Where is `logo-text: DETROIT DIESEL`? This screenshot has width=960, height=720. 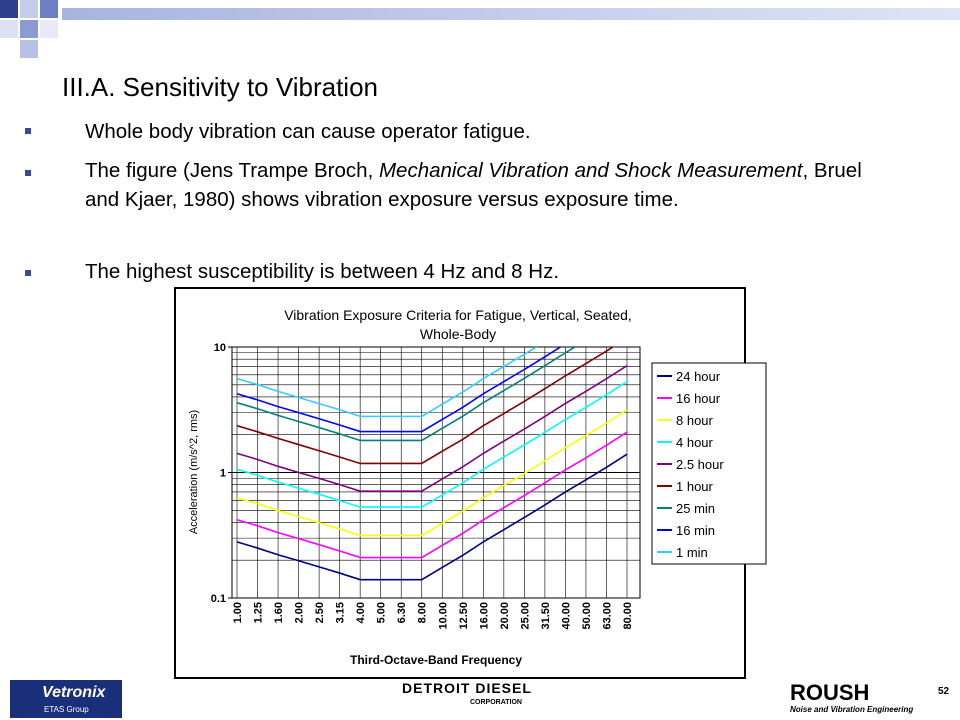
logo-text: DETROIT DIESEL is located at coordinates (467, 688).